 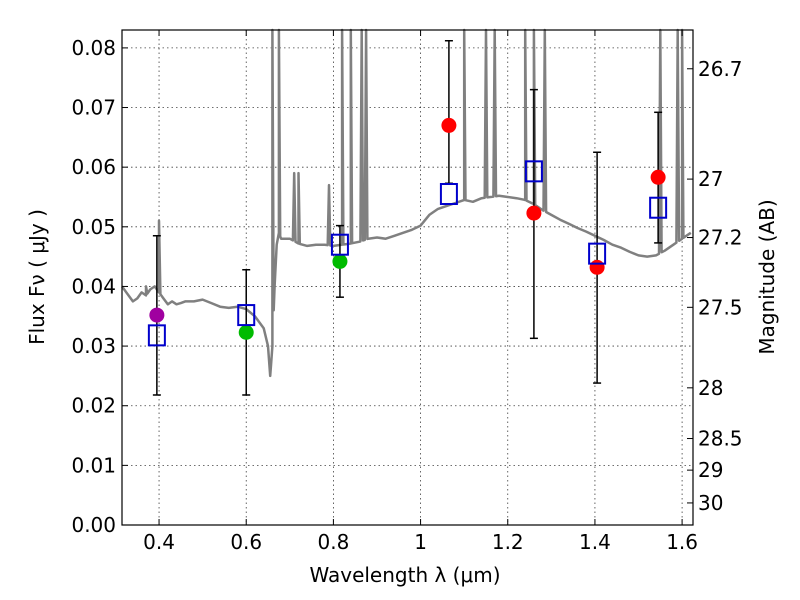 What do you see at coordinates (93, 346) in the screenshot?
I see `y-tick-label: 0.03` at bounding box center [93, 346].